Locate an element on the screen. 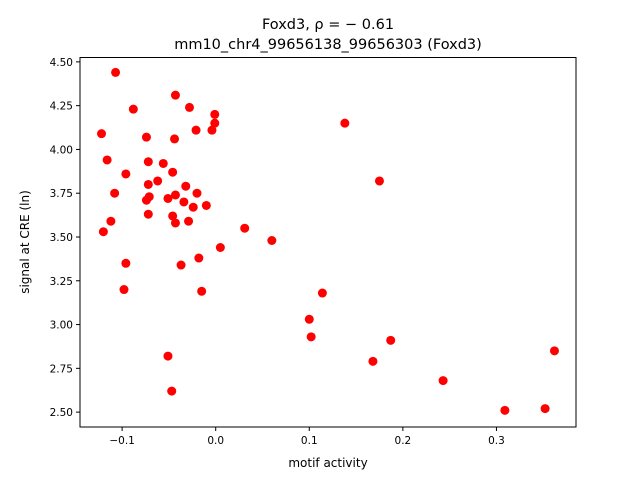  y-axis-label: signal at CRE (ln) is located at coordinates (25, 242).